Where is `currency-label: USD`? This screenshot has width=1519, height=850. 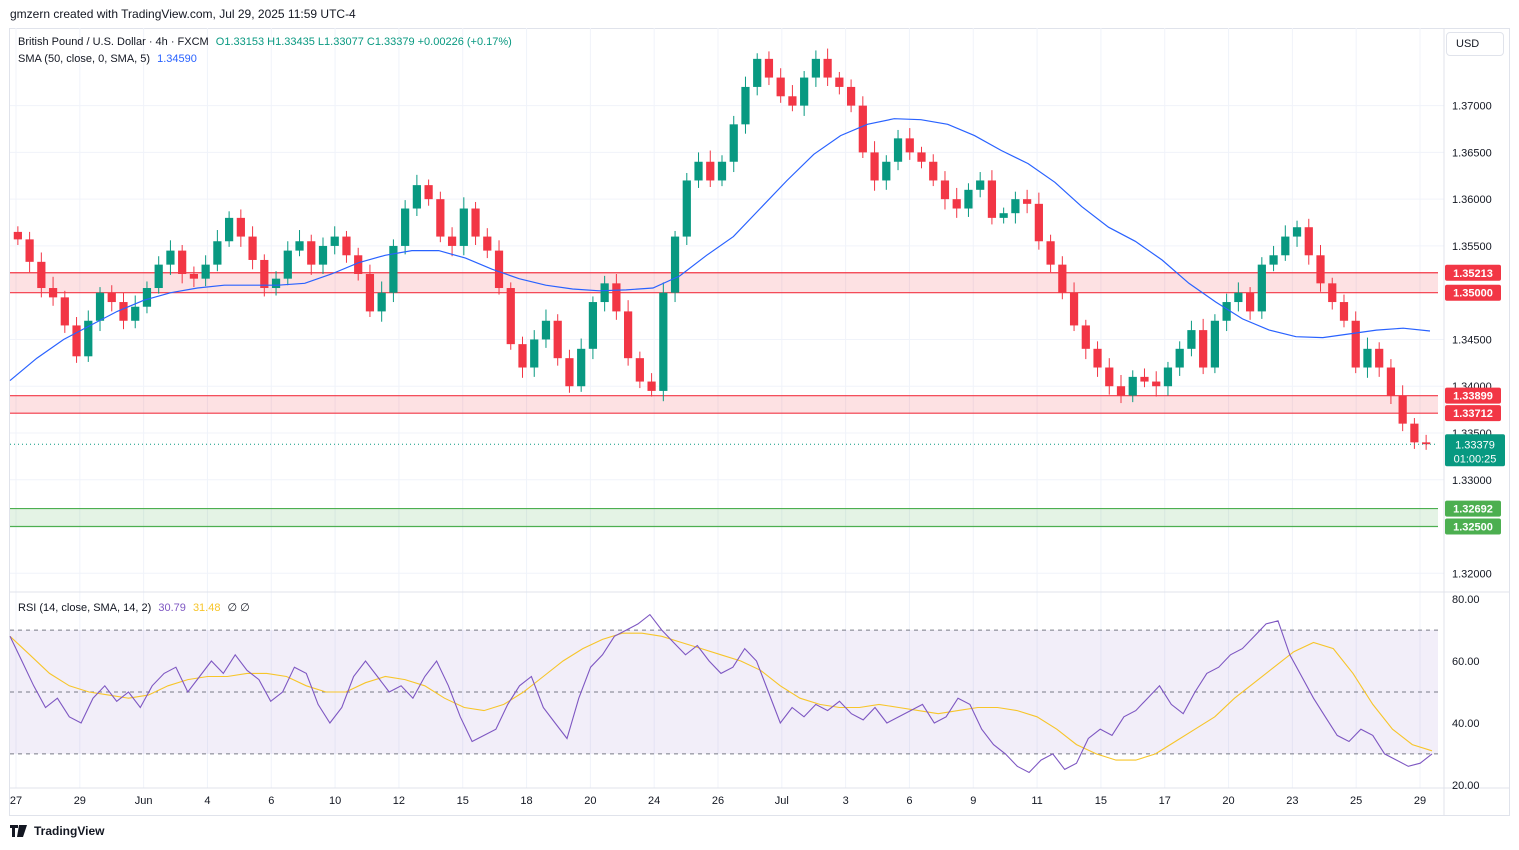
currency-label: USD is located at coordinates (1468, 44).